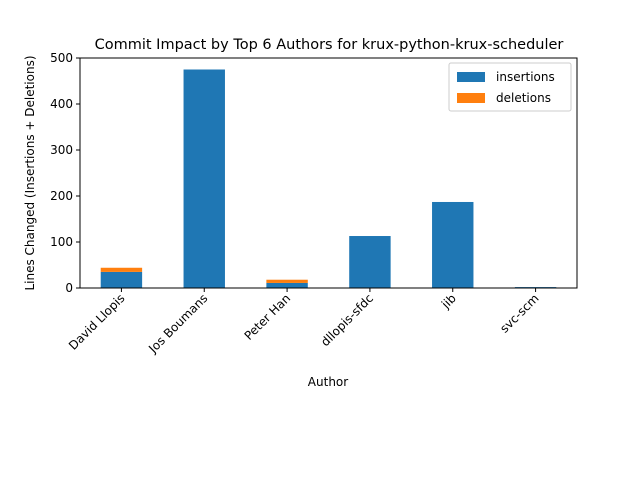  What do you see at coordinates (61, 196) in the screenshot?
I see `y-tick-label: 200` at bounding box center [61, 196].